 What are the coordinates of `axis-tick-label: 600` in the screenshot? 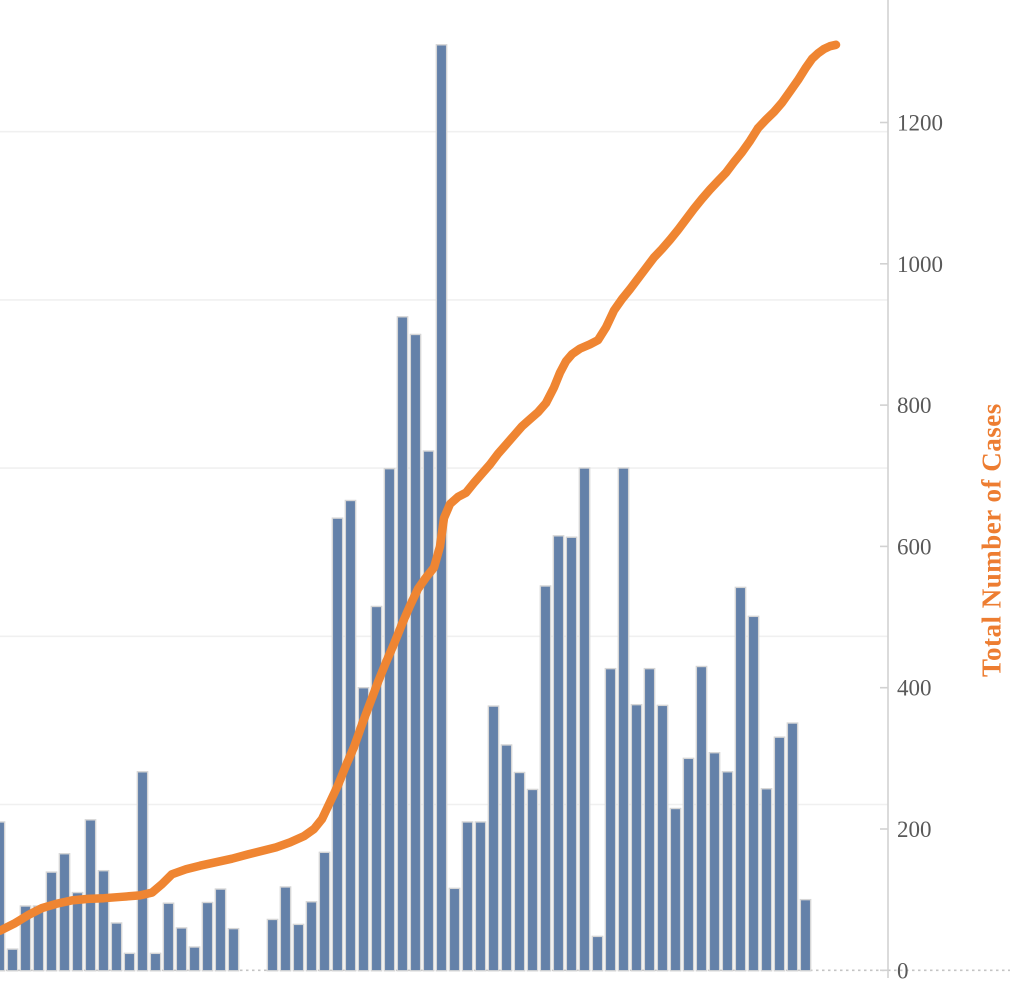 It's located at (914, 546).